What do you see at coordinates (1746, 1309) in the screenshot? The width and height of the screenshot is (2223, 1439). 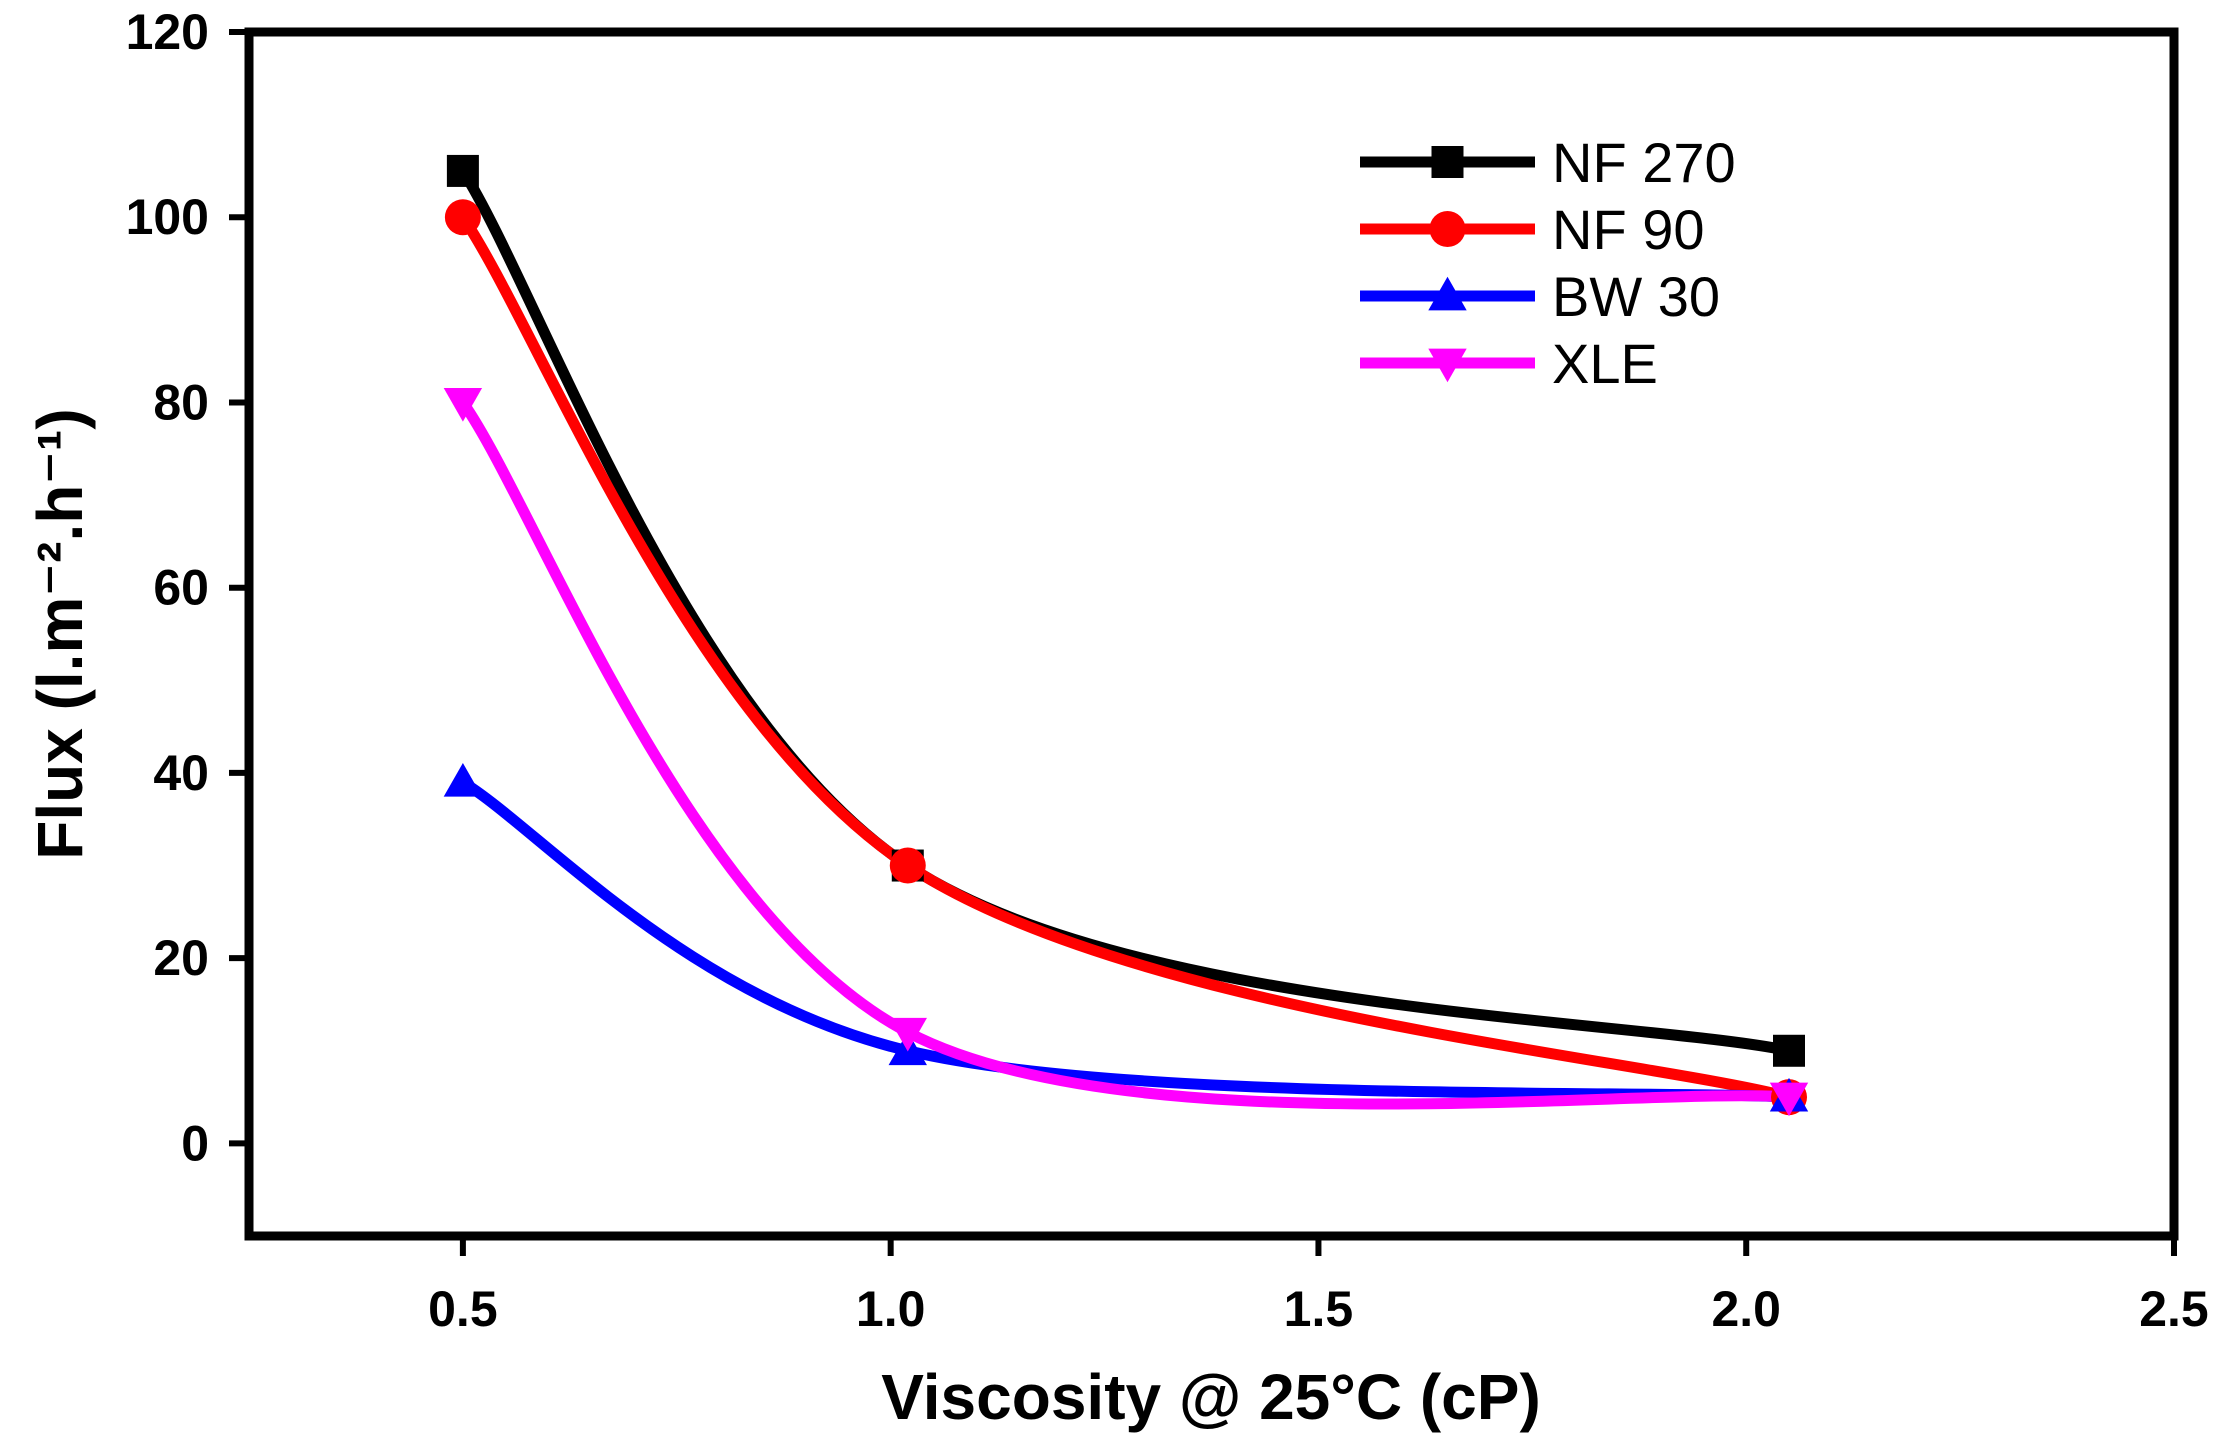 I see `x-tick-label: 2.0` at bounding box center [1746, 1309].